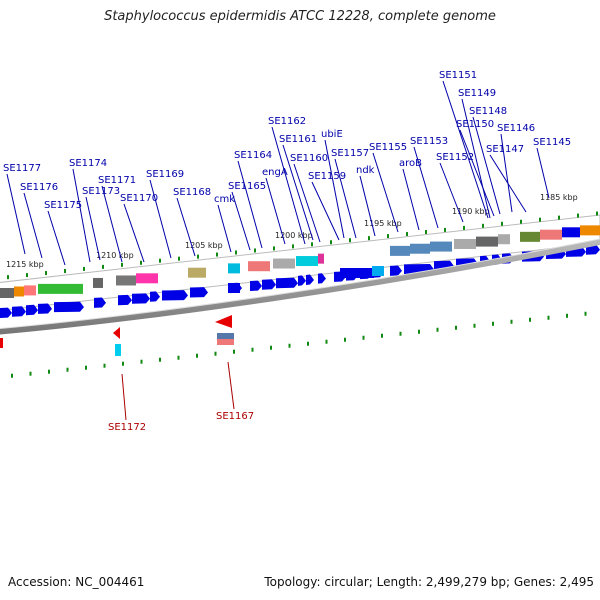 The width and height of the screenshot is (600, 600). I want to click on forward-gene-label: SE1165, so click(247, 186).